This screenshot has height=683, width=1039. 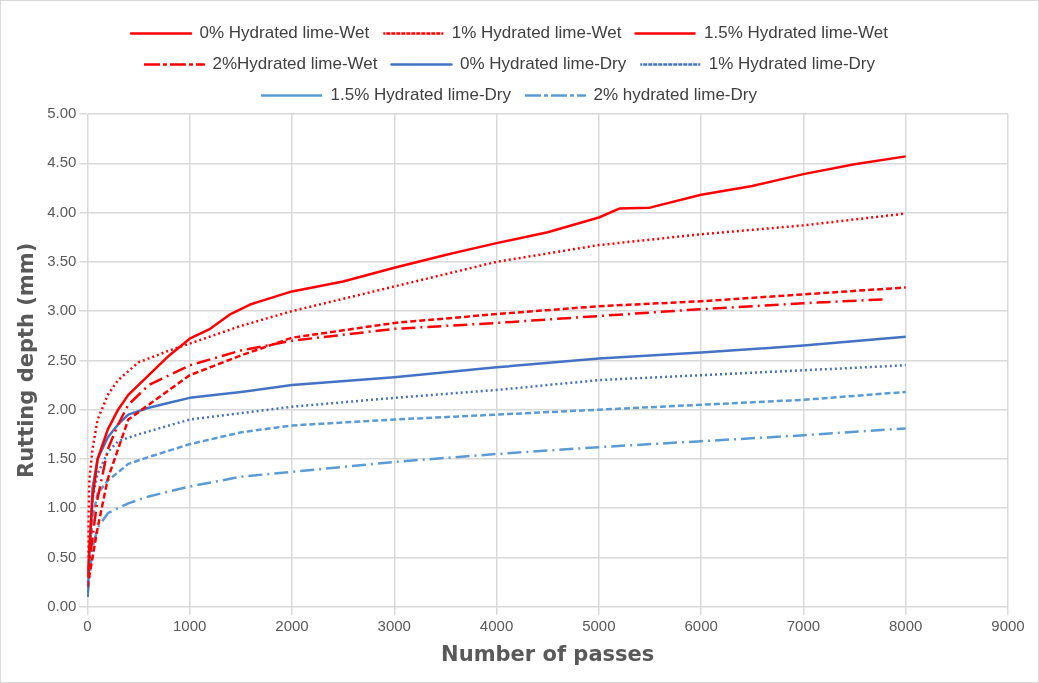 What do you see at coordinates (496, 625) in the screenshot?
I see `x-tick-label: 4000` at bounding box center [496, 625].